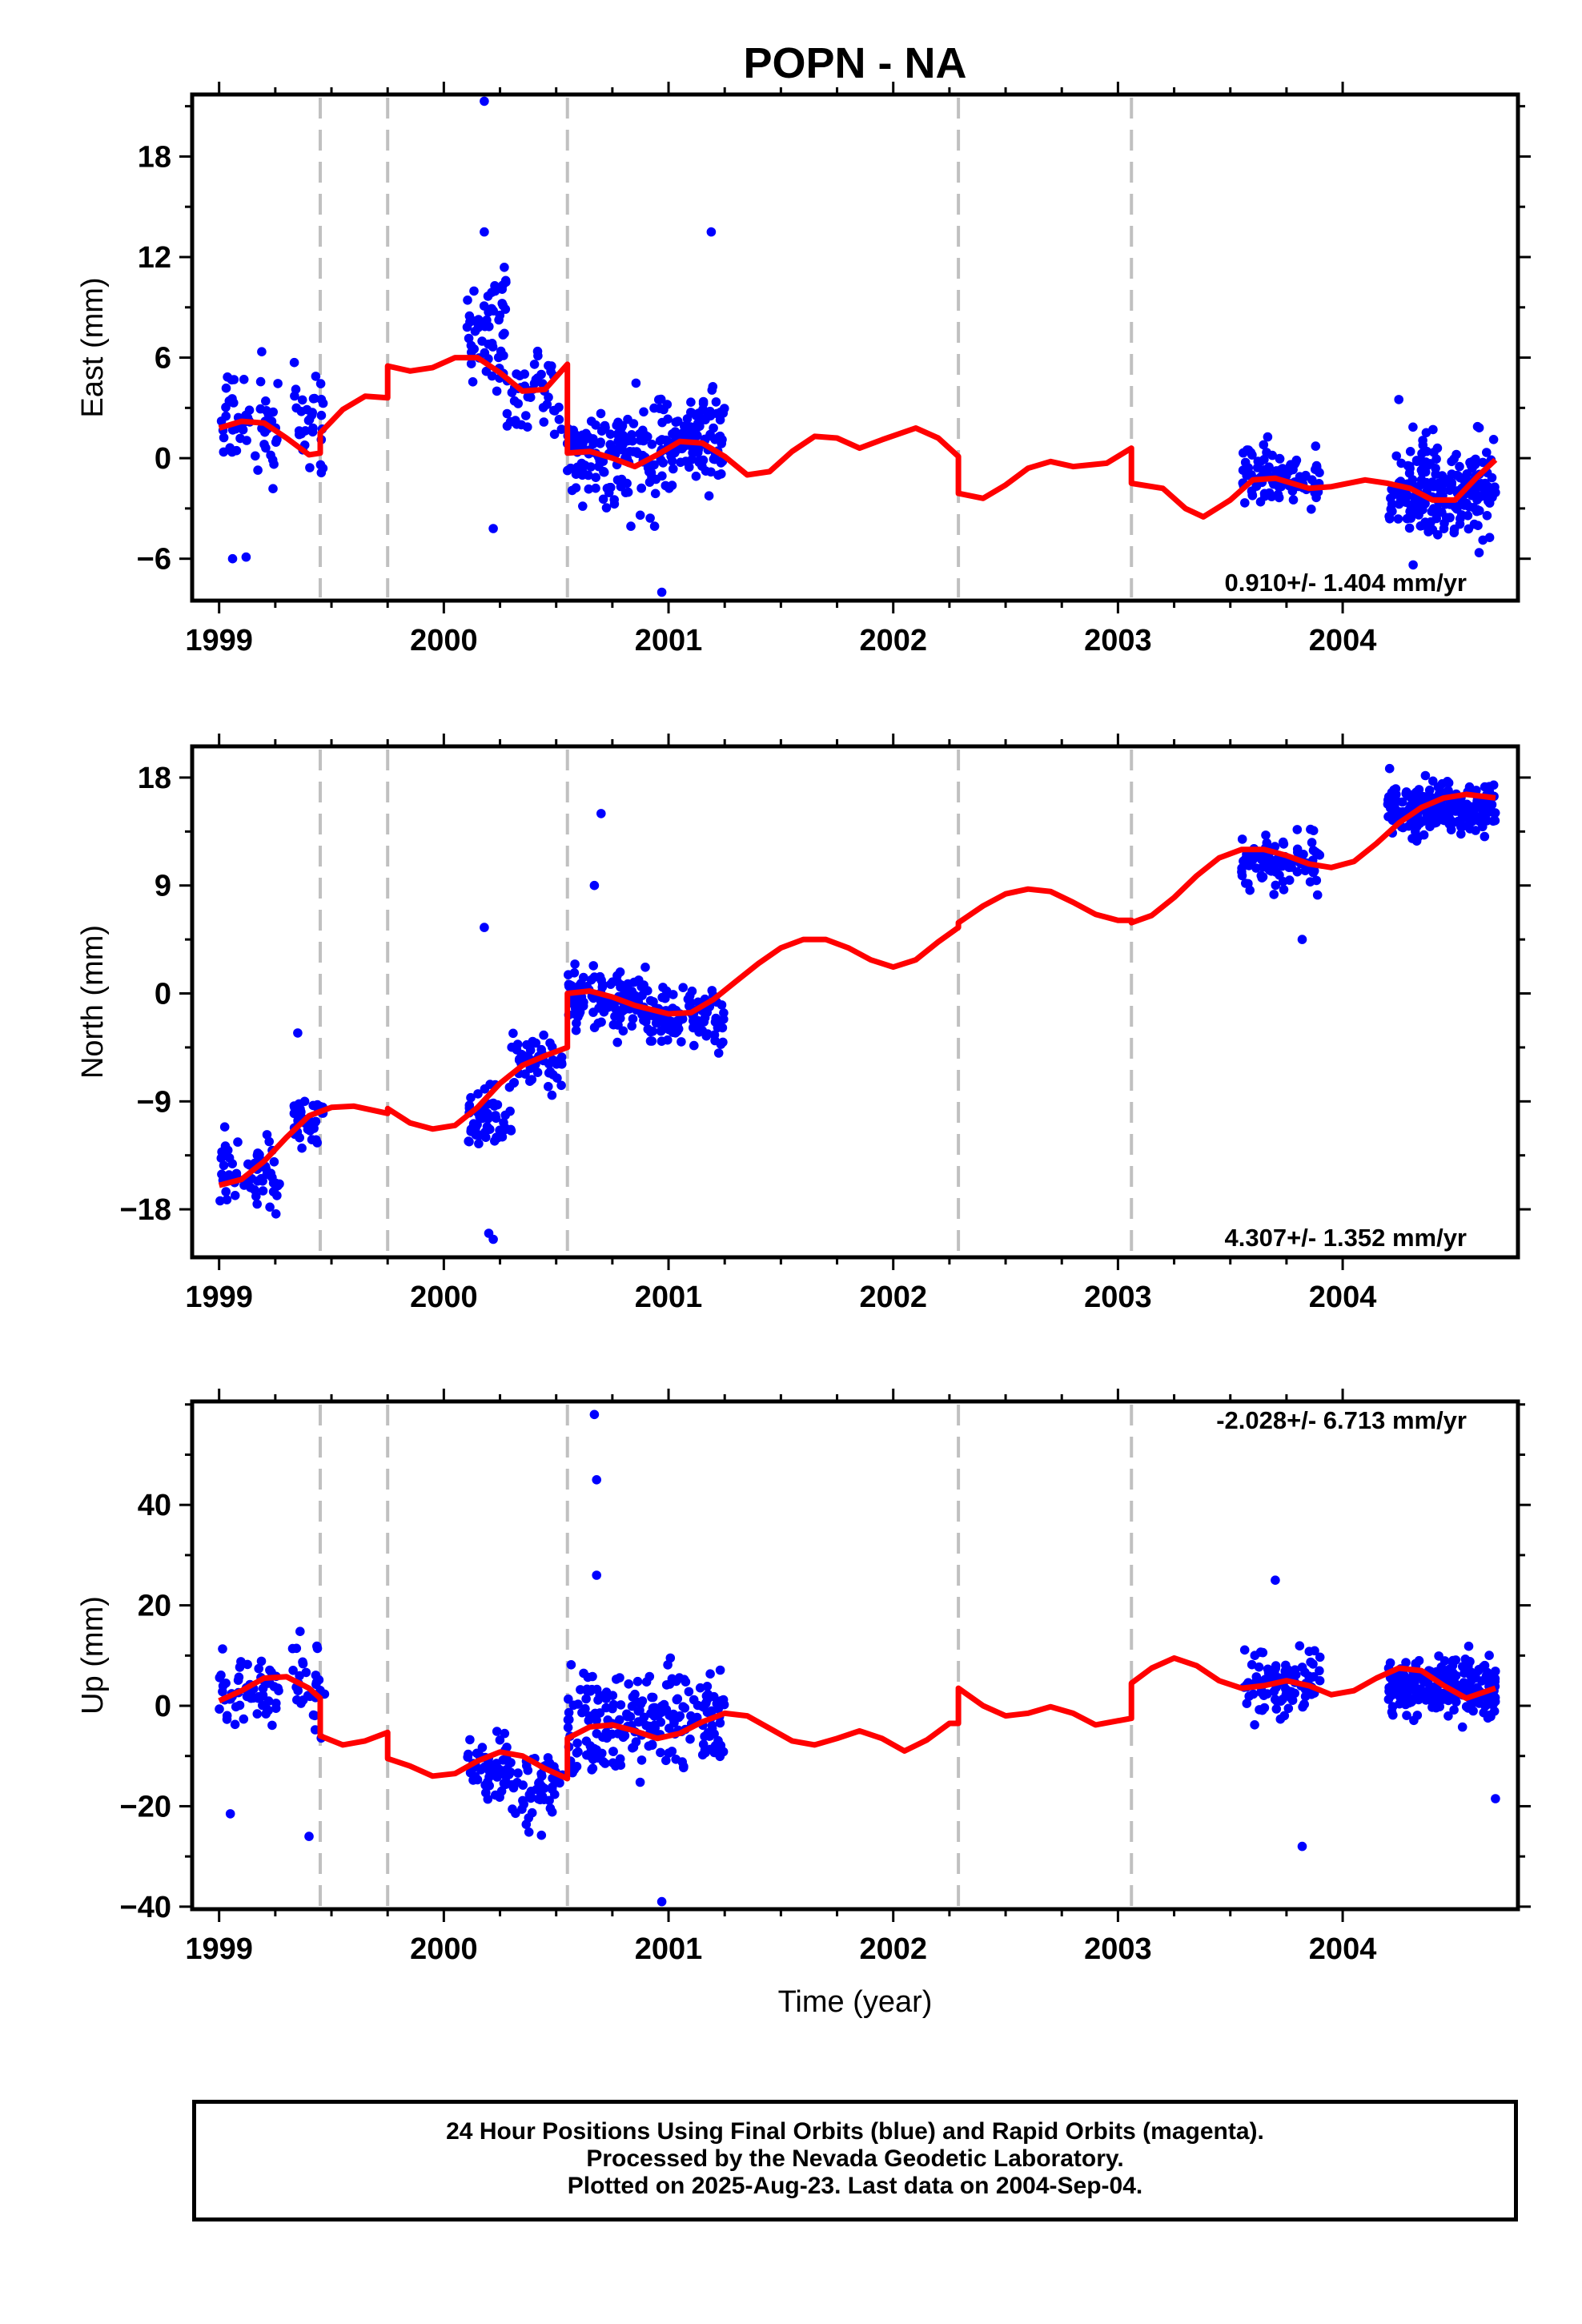 This screenshot has width=1582, height=2324. What do you see at coordinates (1346, 1238) in the screenshot?
I see `rate-label: 4.307+/- 1.352 mm/yr` at bounding box center [1346, 1238].